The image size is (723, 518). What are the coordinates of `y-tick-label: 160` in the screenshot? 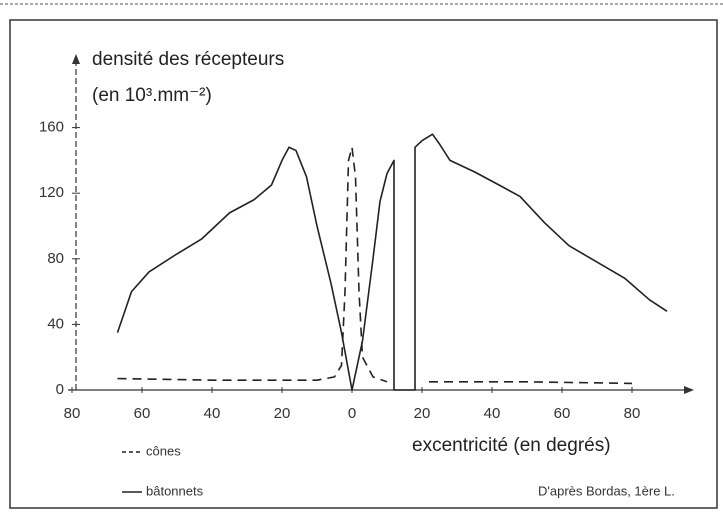 It's located at (51, 127).